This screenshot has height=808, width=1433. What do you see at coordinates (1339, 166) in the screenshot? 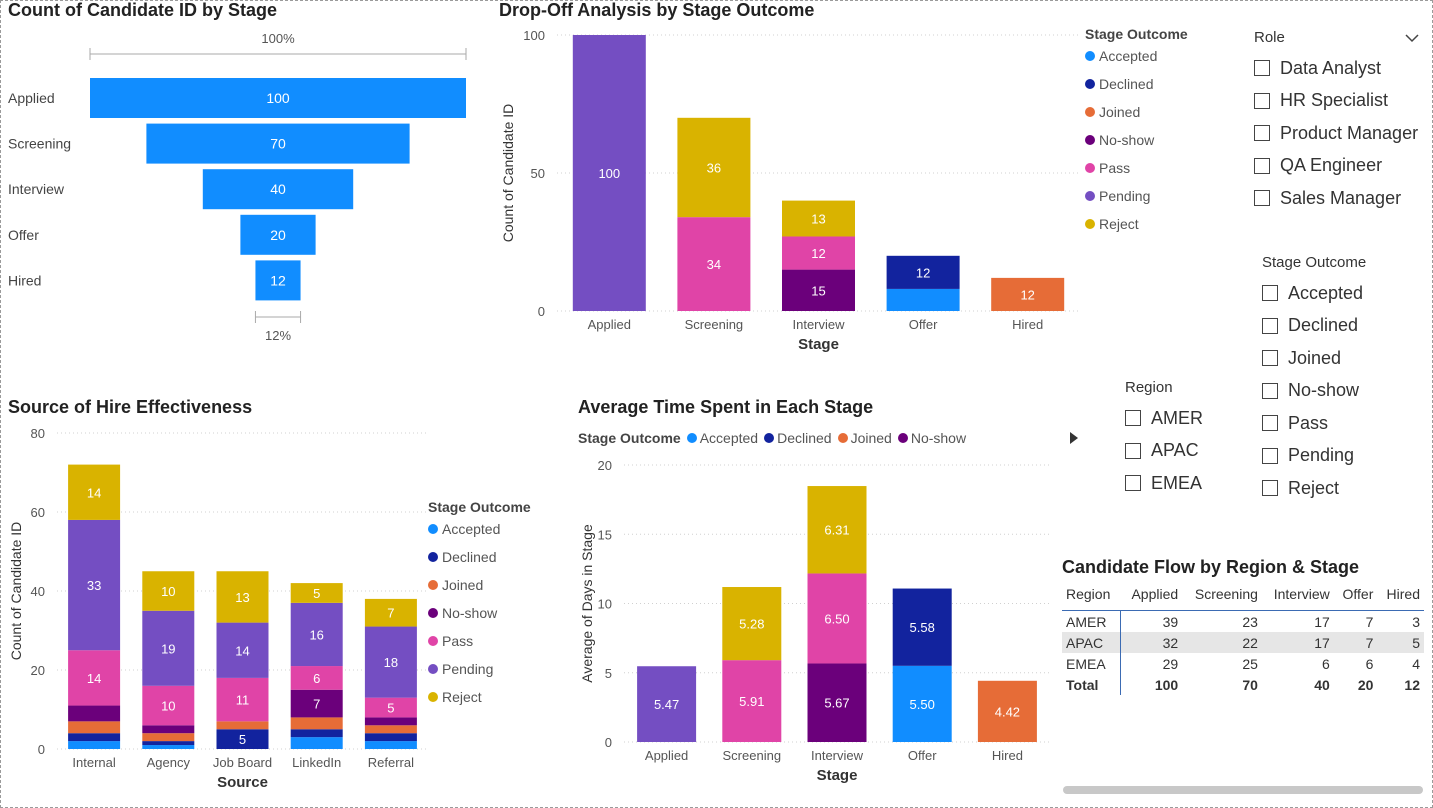
I see `slicer-option: QA Engineer` at bounding box center [1339, 166].